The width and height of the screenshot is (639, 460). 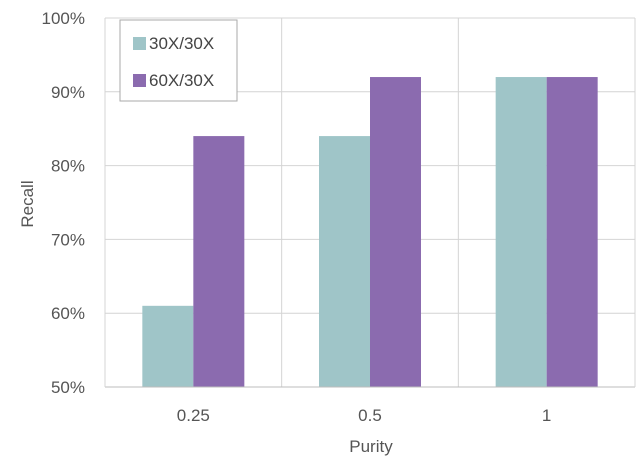 What do you see at coordinates (68, 313) in the screenshot?
I see `y-tick-label: 60%` at bounding box center [68, 313].